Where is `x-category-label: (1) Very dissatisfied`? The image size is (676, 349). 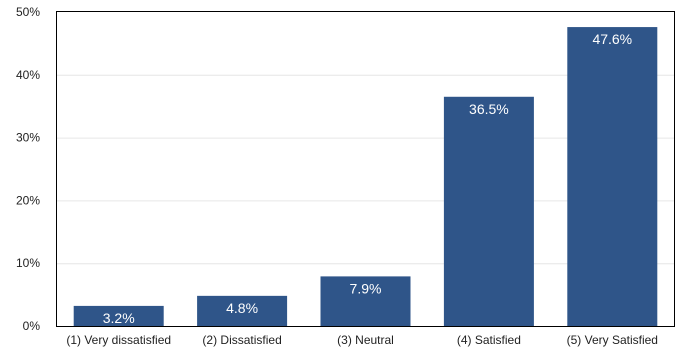 x-category-label: (1) Very dissatisfied is located at coordinates (118, 340).